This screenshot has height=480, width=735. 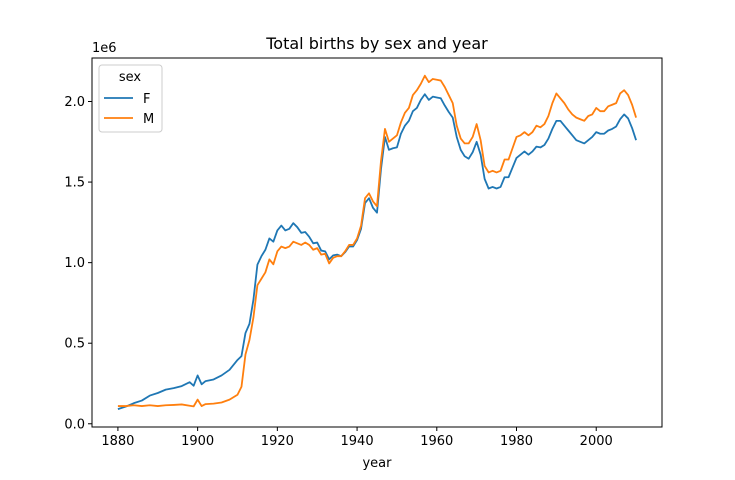 What do you see at coordinates (357, 441) in the screenshot?
I see `x-tick-label: 1940` at bounding box center [357, 441].